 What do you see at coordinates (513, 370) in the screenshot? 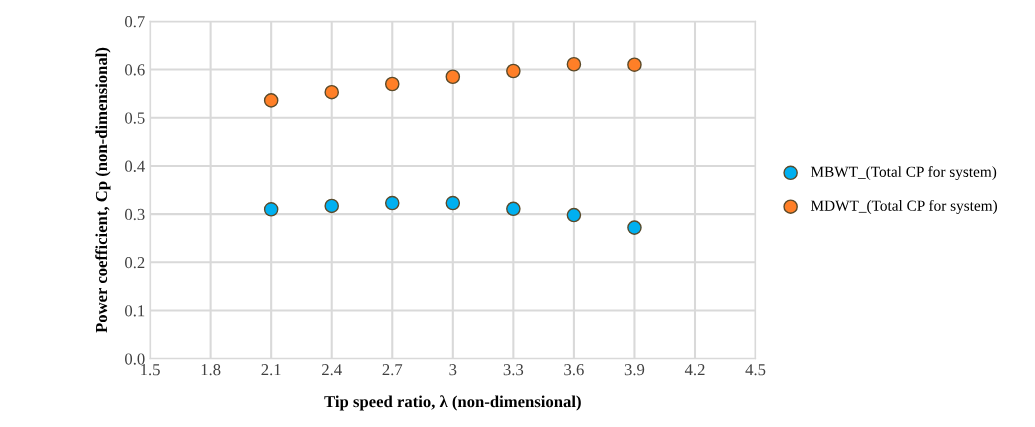
I see `x-tick-label: 3.3` at bounding box center [513, 370].